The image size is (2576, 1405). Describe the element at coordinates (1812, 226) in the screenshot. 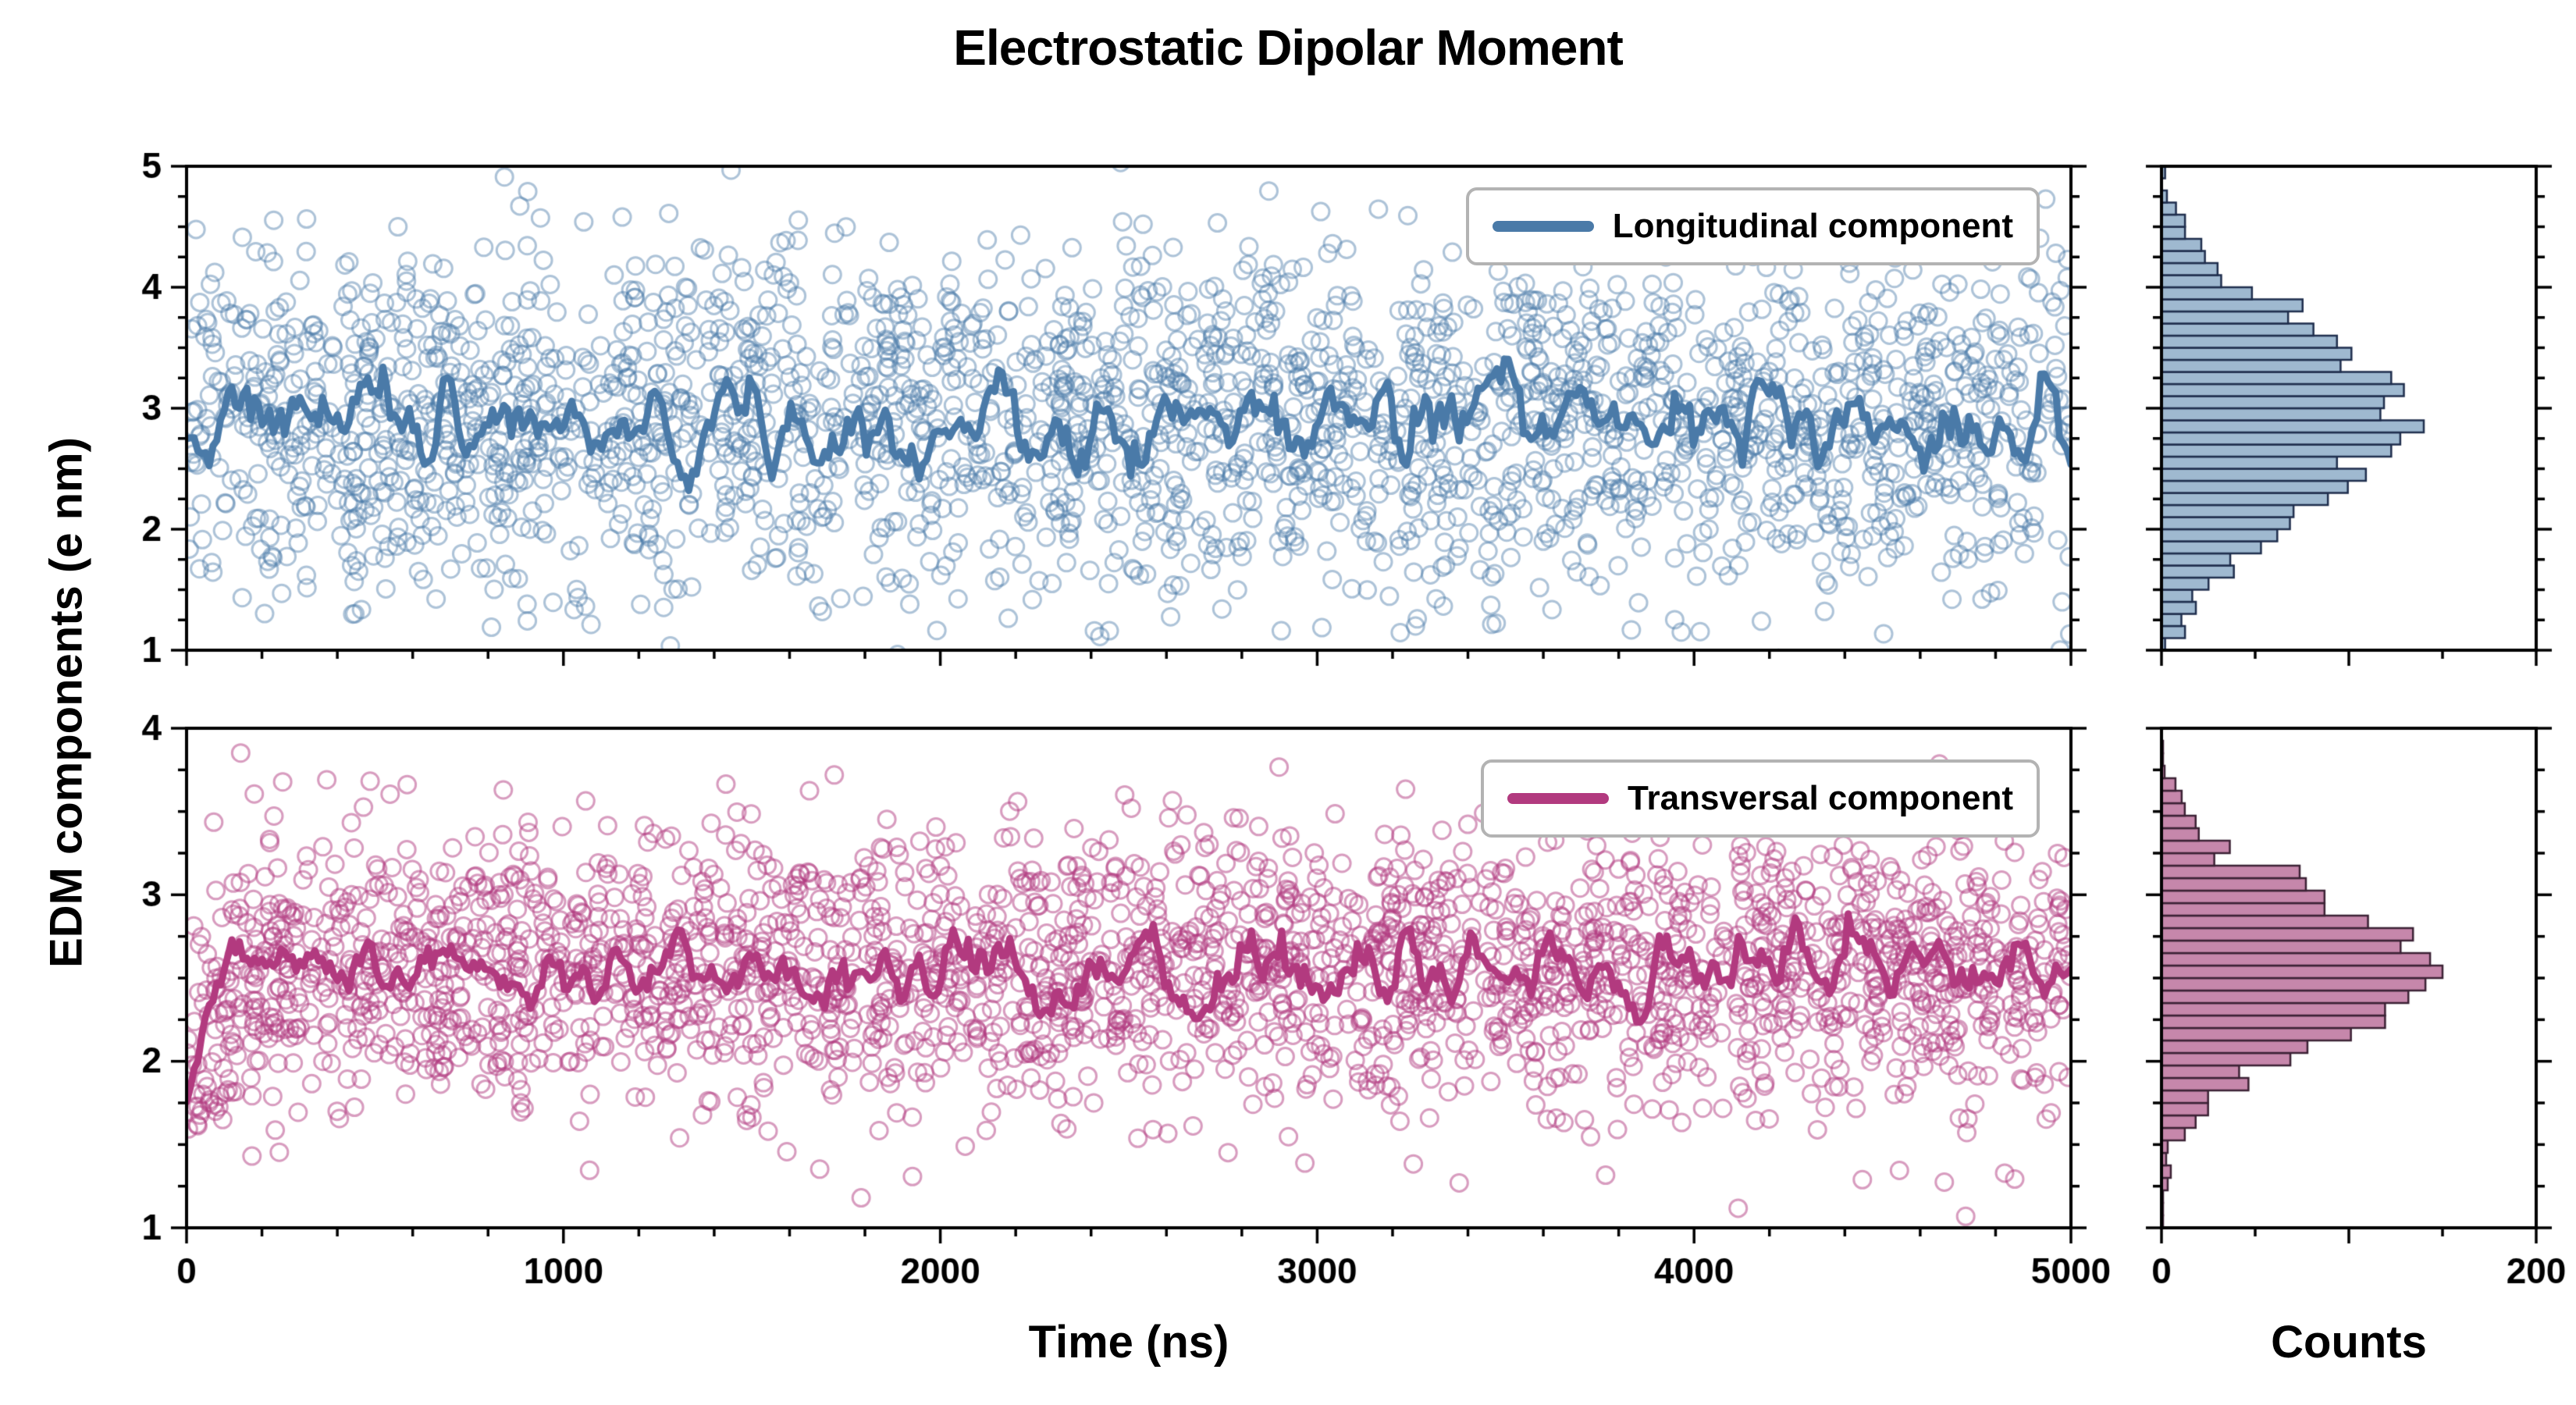

I see `legend-label-longitudinal: Longitudinal component` at that location.